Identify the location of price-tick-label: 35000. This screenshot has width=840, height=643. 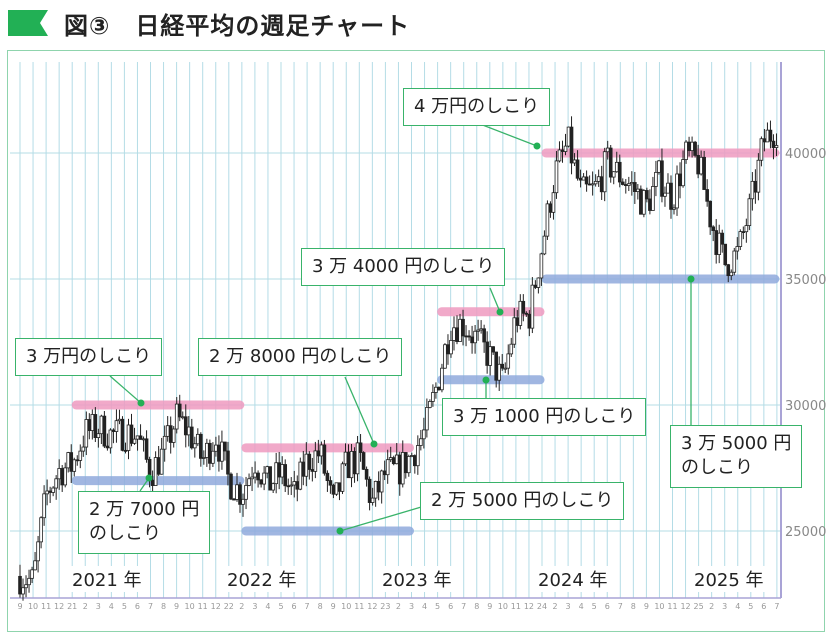
(805, 280).